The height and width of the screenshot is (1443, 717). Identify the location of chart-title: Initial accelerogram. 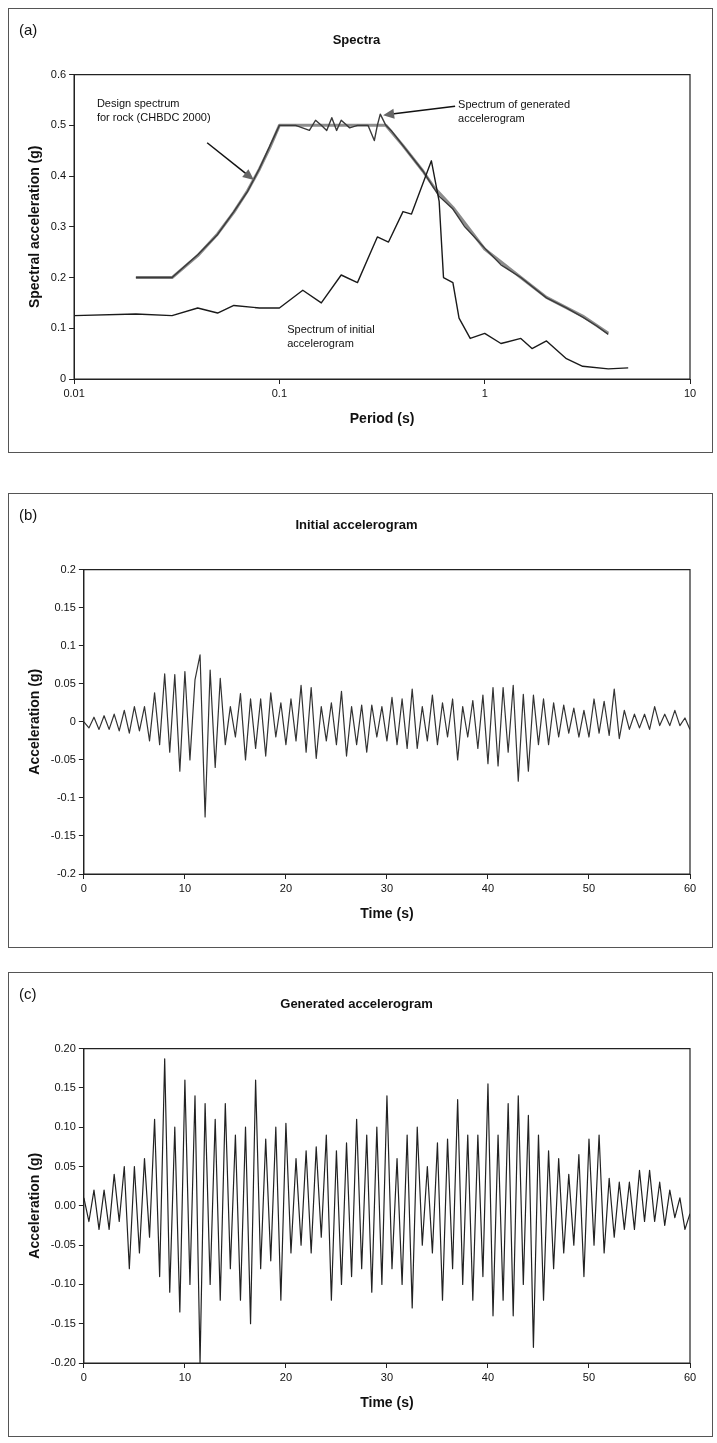
(356, 525).